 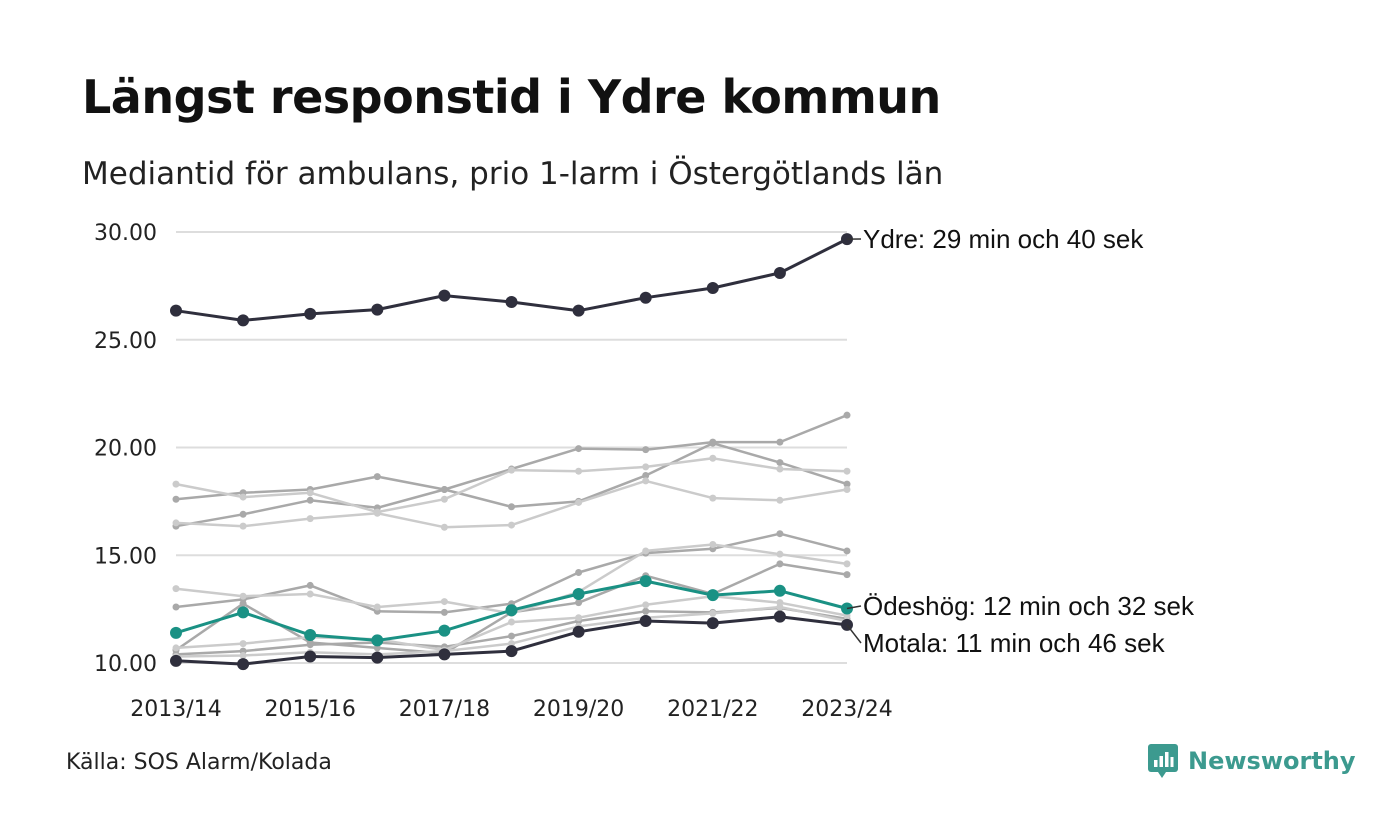 What do you see at coordinates (175, 709) in the screenshot?
I see `x-tick-label: 2013/14` at bounding box center [175, 709].